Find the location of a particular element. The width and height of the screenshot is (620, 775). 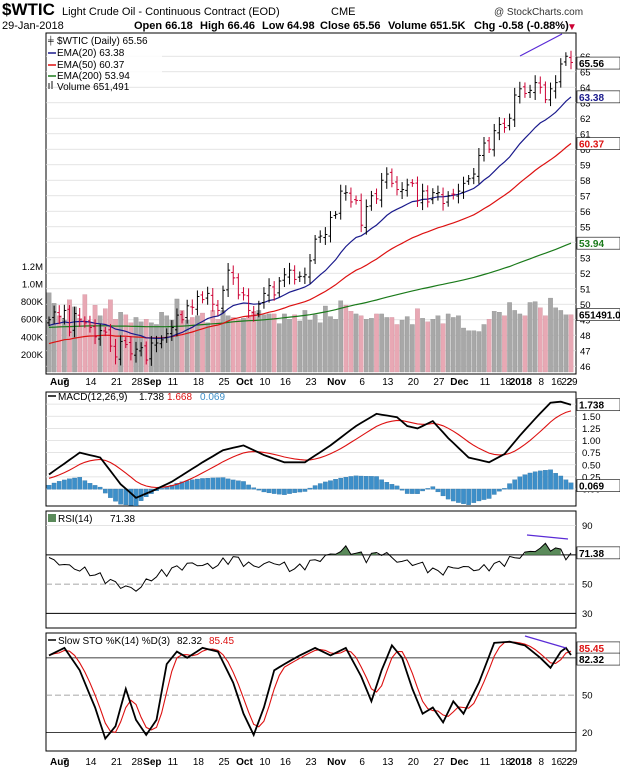

rsi-divergence-line is located at coordinates (547, 537).